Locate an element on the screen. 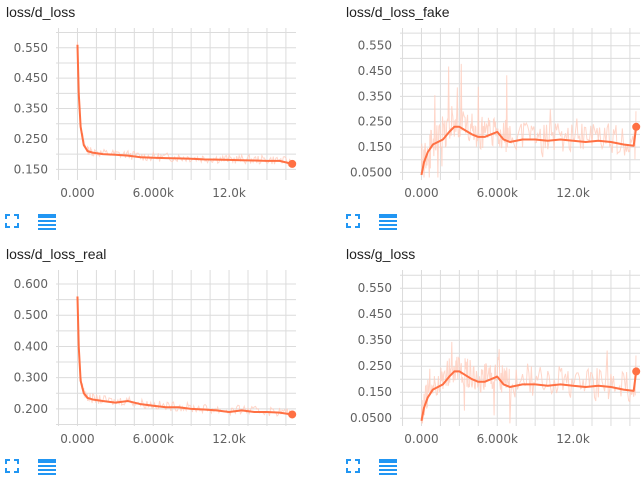 The width and height of the screenshot is (643, 483). y-tick-label: 0.200 is located at coordinates (31, 409).